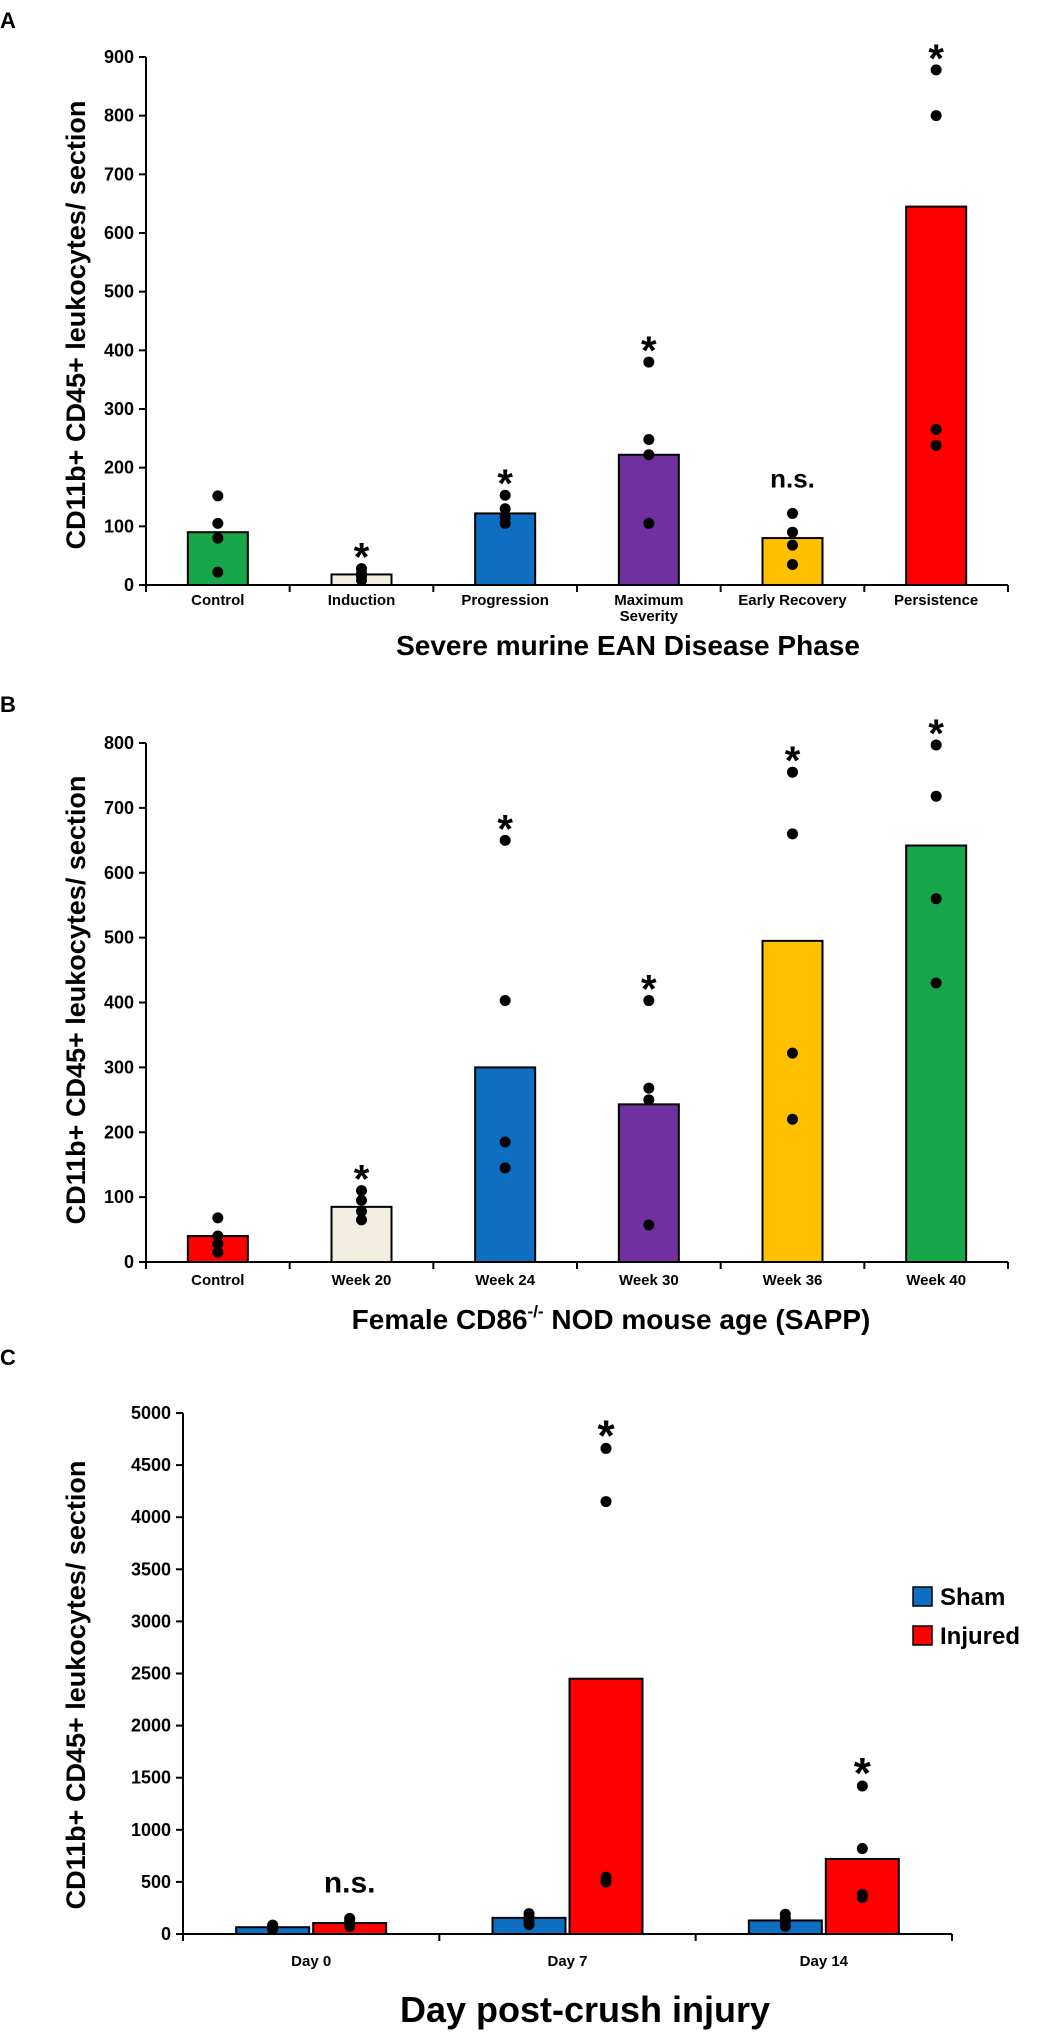  I want to click on panel-b-category-label: Week 24, so click(505, 1280).